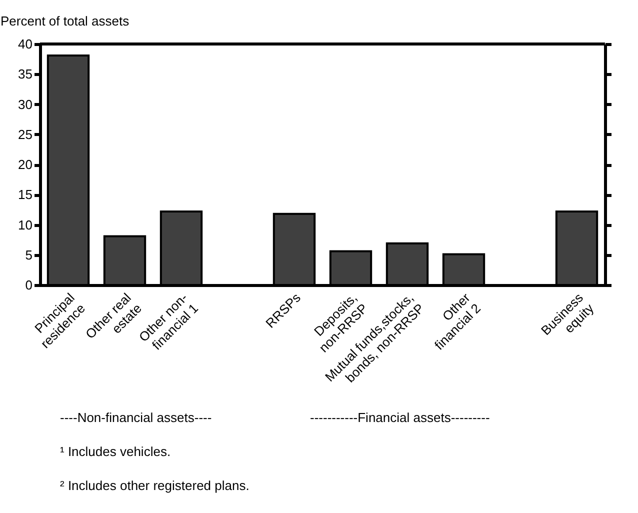  I want to click on text: ----Non-financial assets----, so click(136, 417).